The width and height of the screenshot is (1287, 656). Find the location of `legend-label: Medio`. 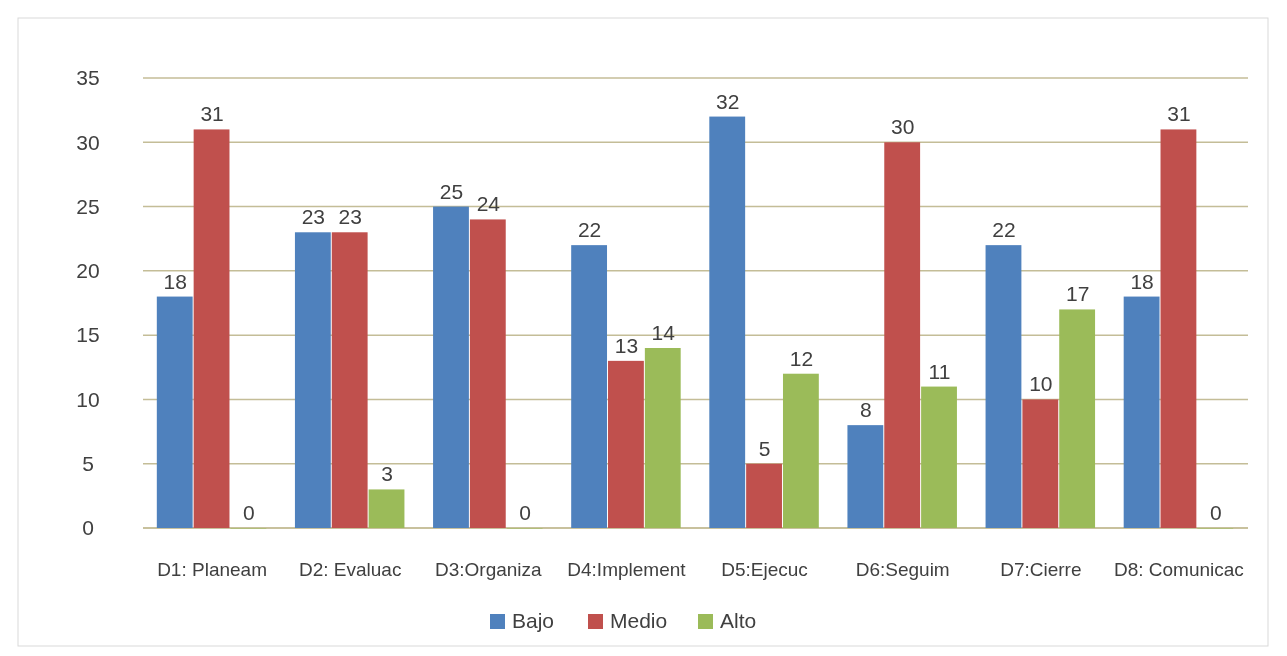

legend-label: Medio is located at coordinates (639, 620).